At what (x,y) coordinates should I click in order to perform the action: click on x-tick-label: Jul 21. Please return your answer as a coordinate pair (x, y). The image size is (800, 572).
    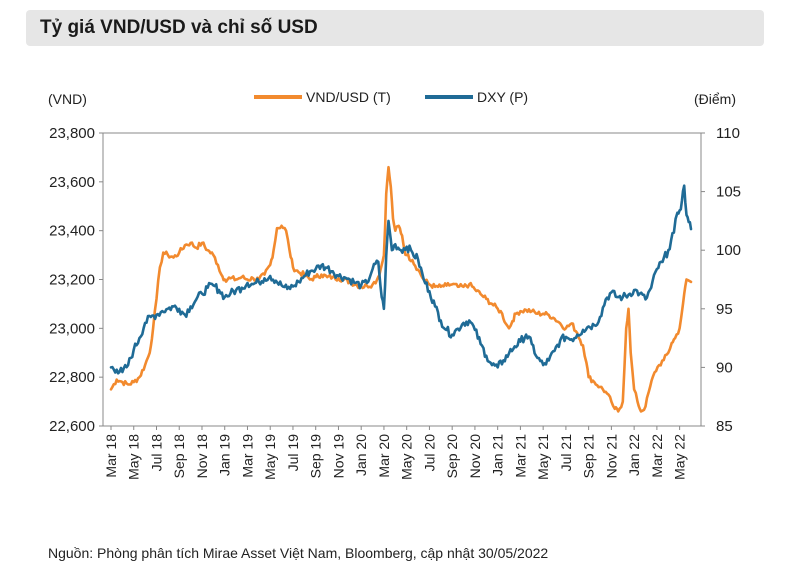
    Looking at the image, I should click on (566, 453).